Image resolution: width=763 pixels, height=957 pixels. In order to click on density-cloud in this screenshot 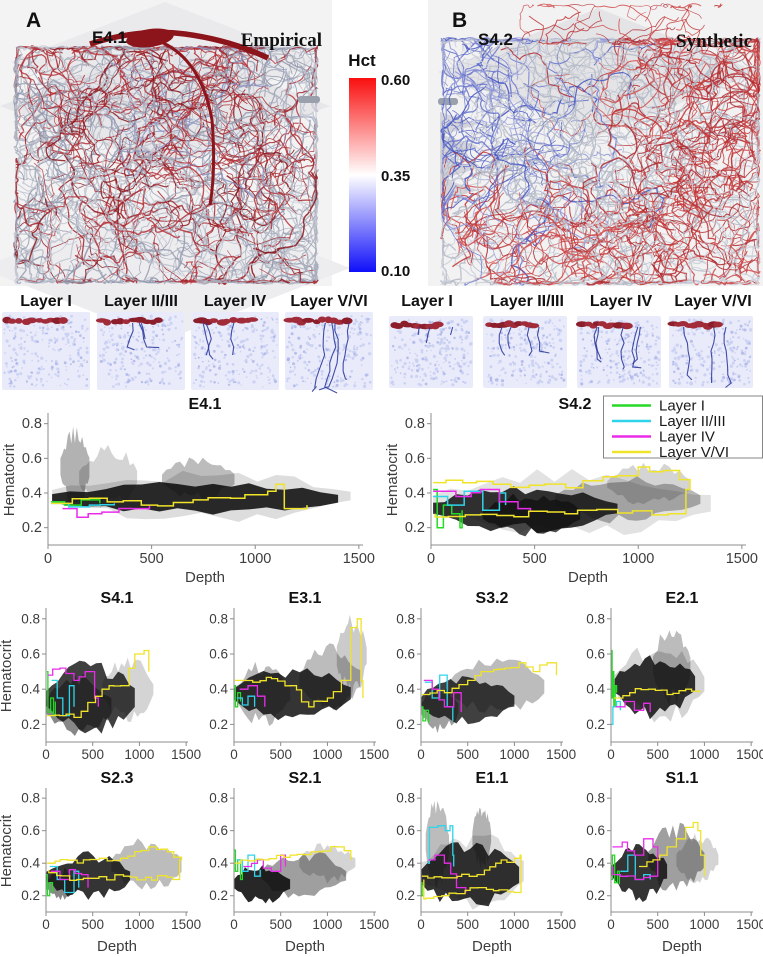, I will do `click(262, 694)`.